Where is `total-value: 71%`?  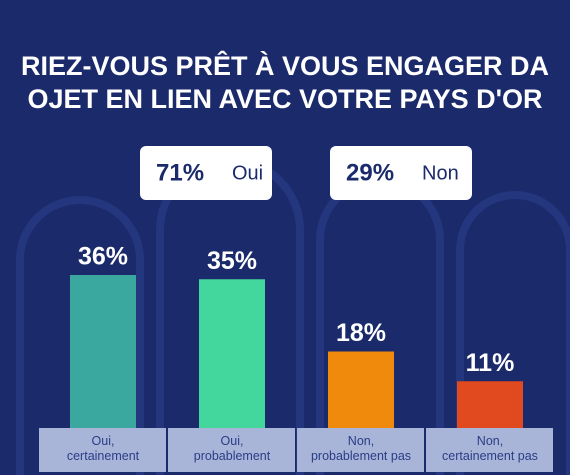 total-value: 71% is located at coordinates (180, 172).